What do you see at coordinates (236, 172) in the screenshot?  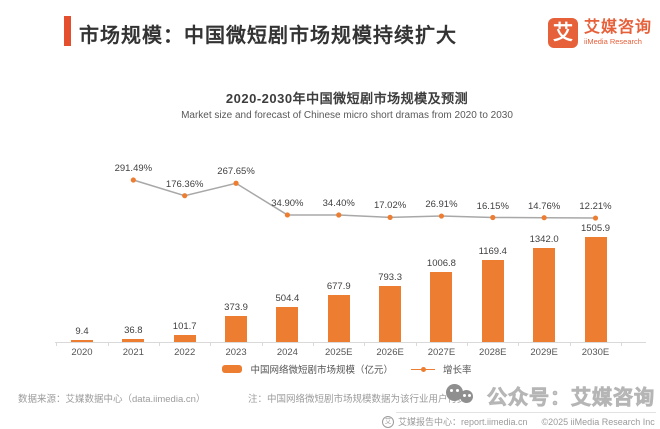 I see `growth-rate-label: 267.65%` at bounding box center [236, 172].